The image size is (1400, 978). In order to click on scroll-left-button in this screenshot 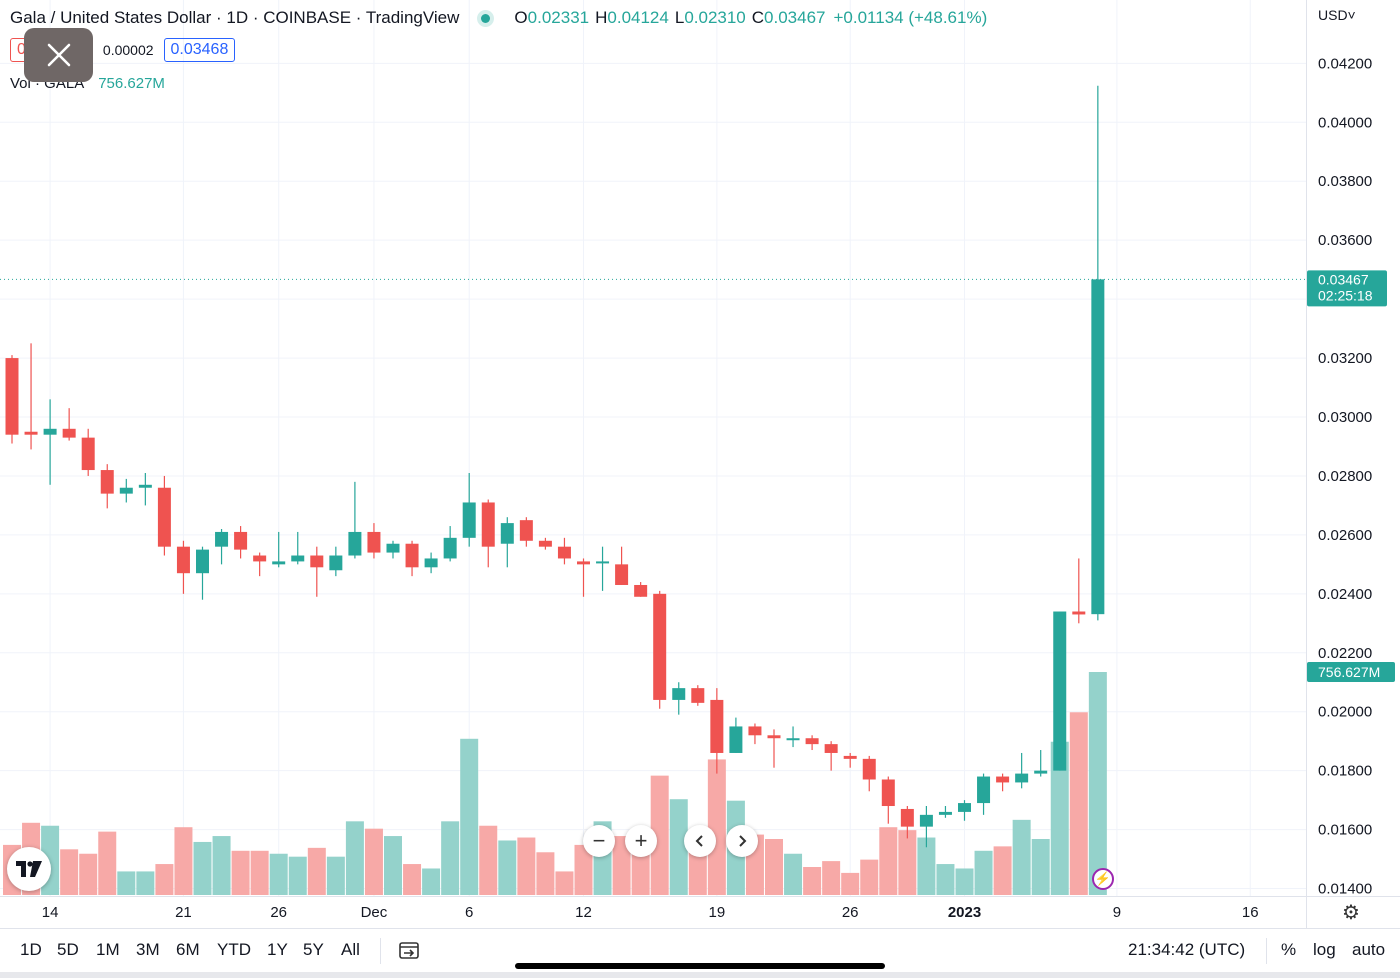, I will do `click(700, 841)`.